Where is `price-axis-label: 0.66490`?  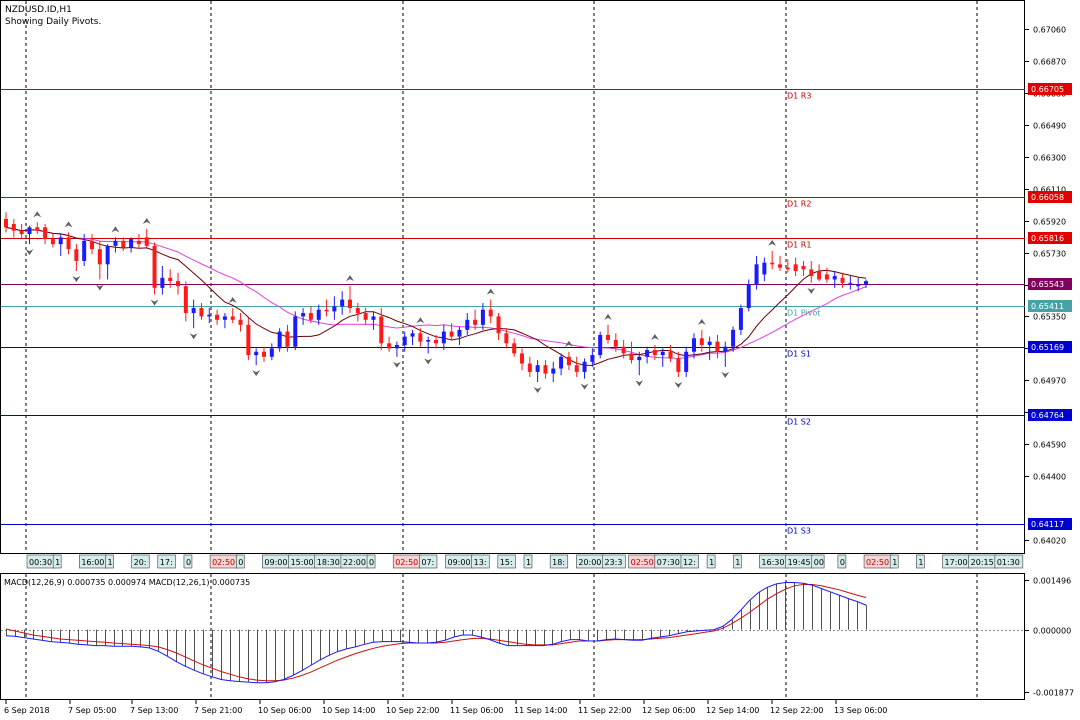 price-axis-label: 0.66490 is located at coordinates (1049, 126).